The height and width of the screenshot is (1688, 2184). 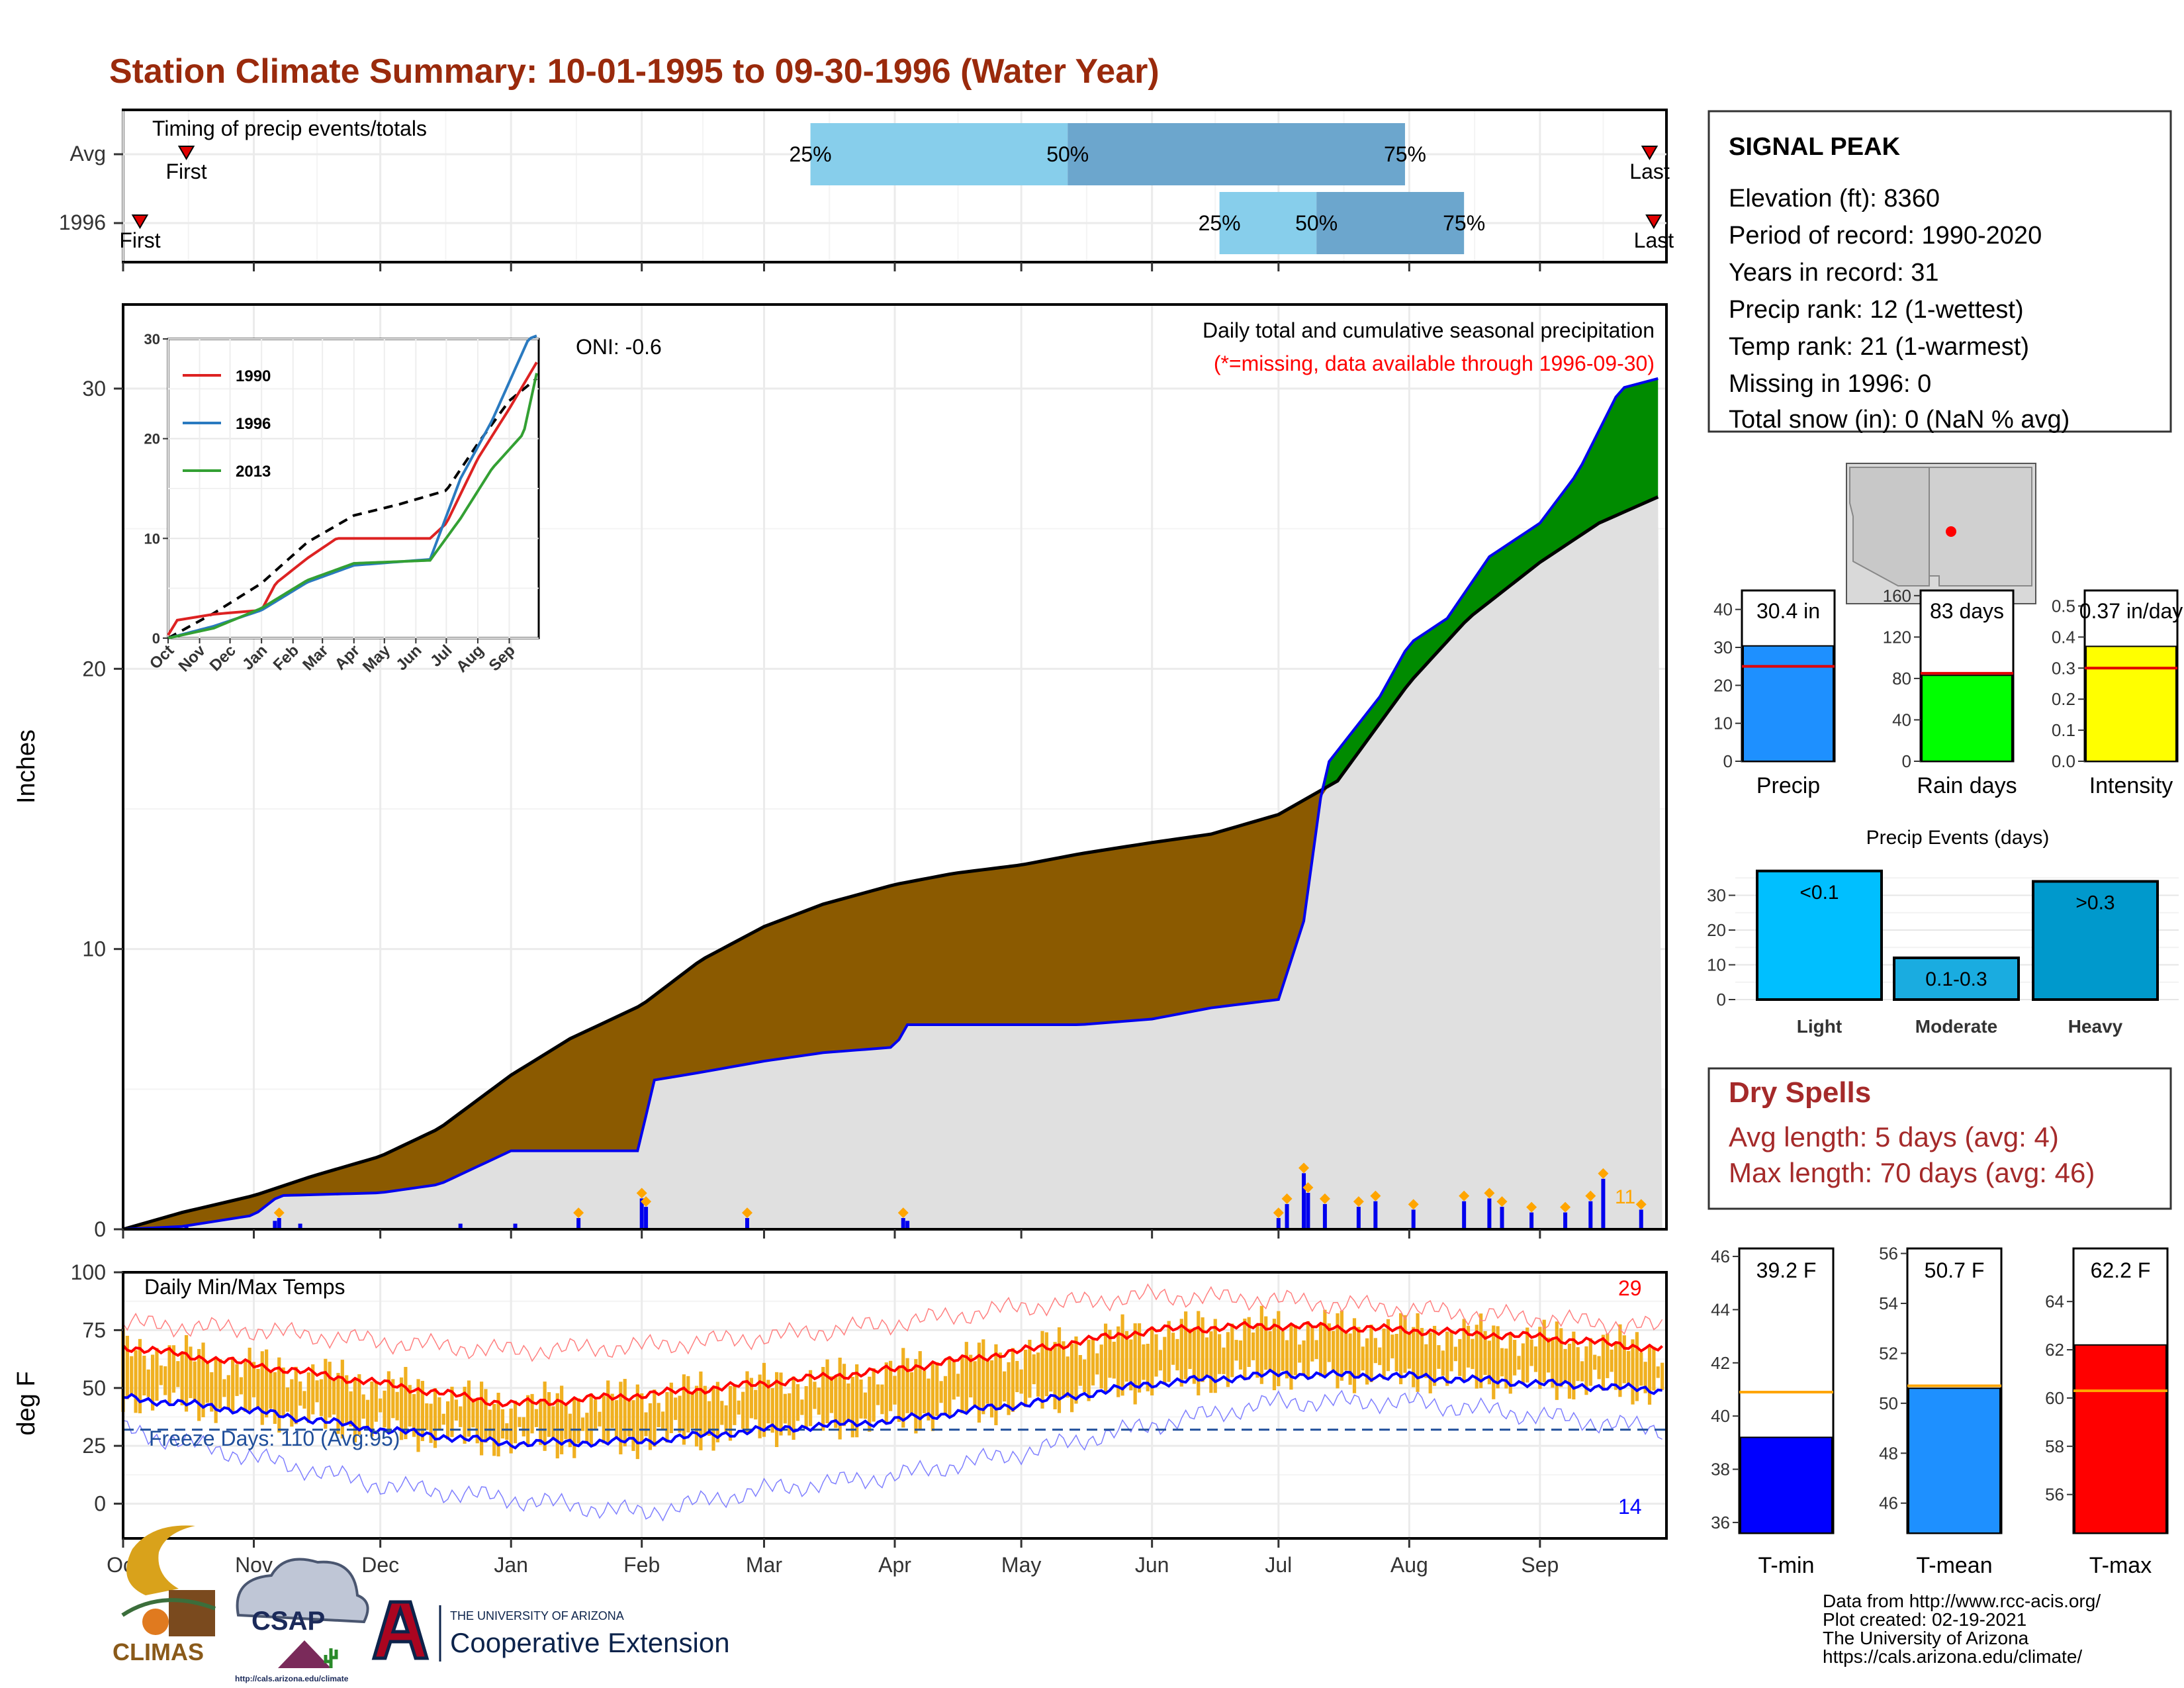 What do you see at coordinates (26, 1403) in the screenshot?
I see `temp-y-label: deg F` at bounding box center [26, 1403].